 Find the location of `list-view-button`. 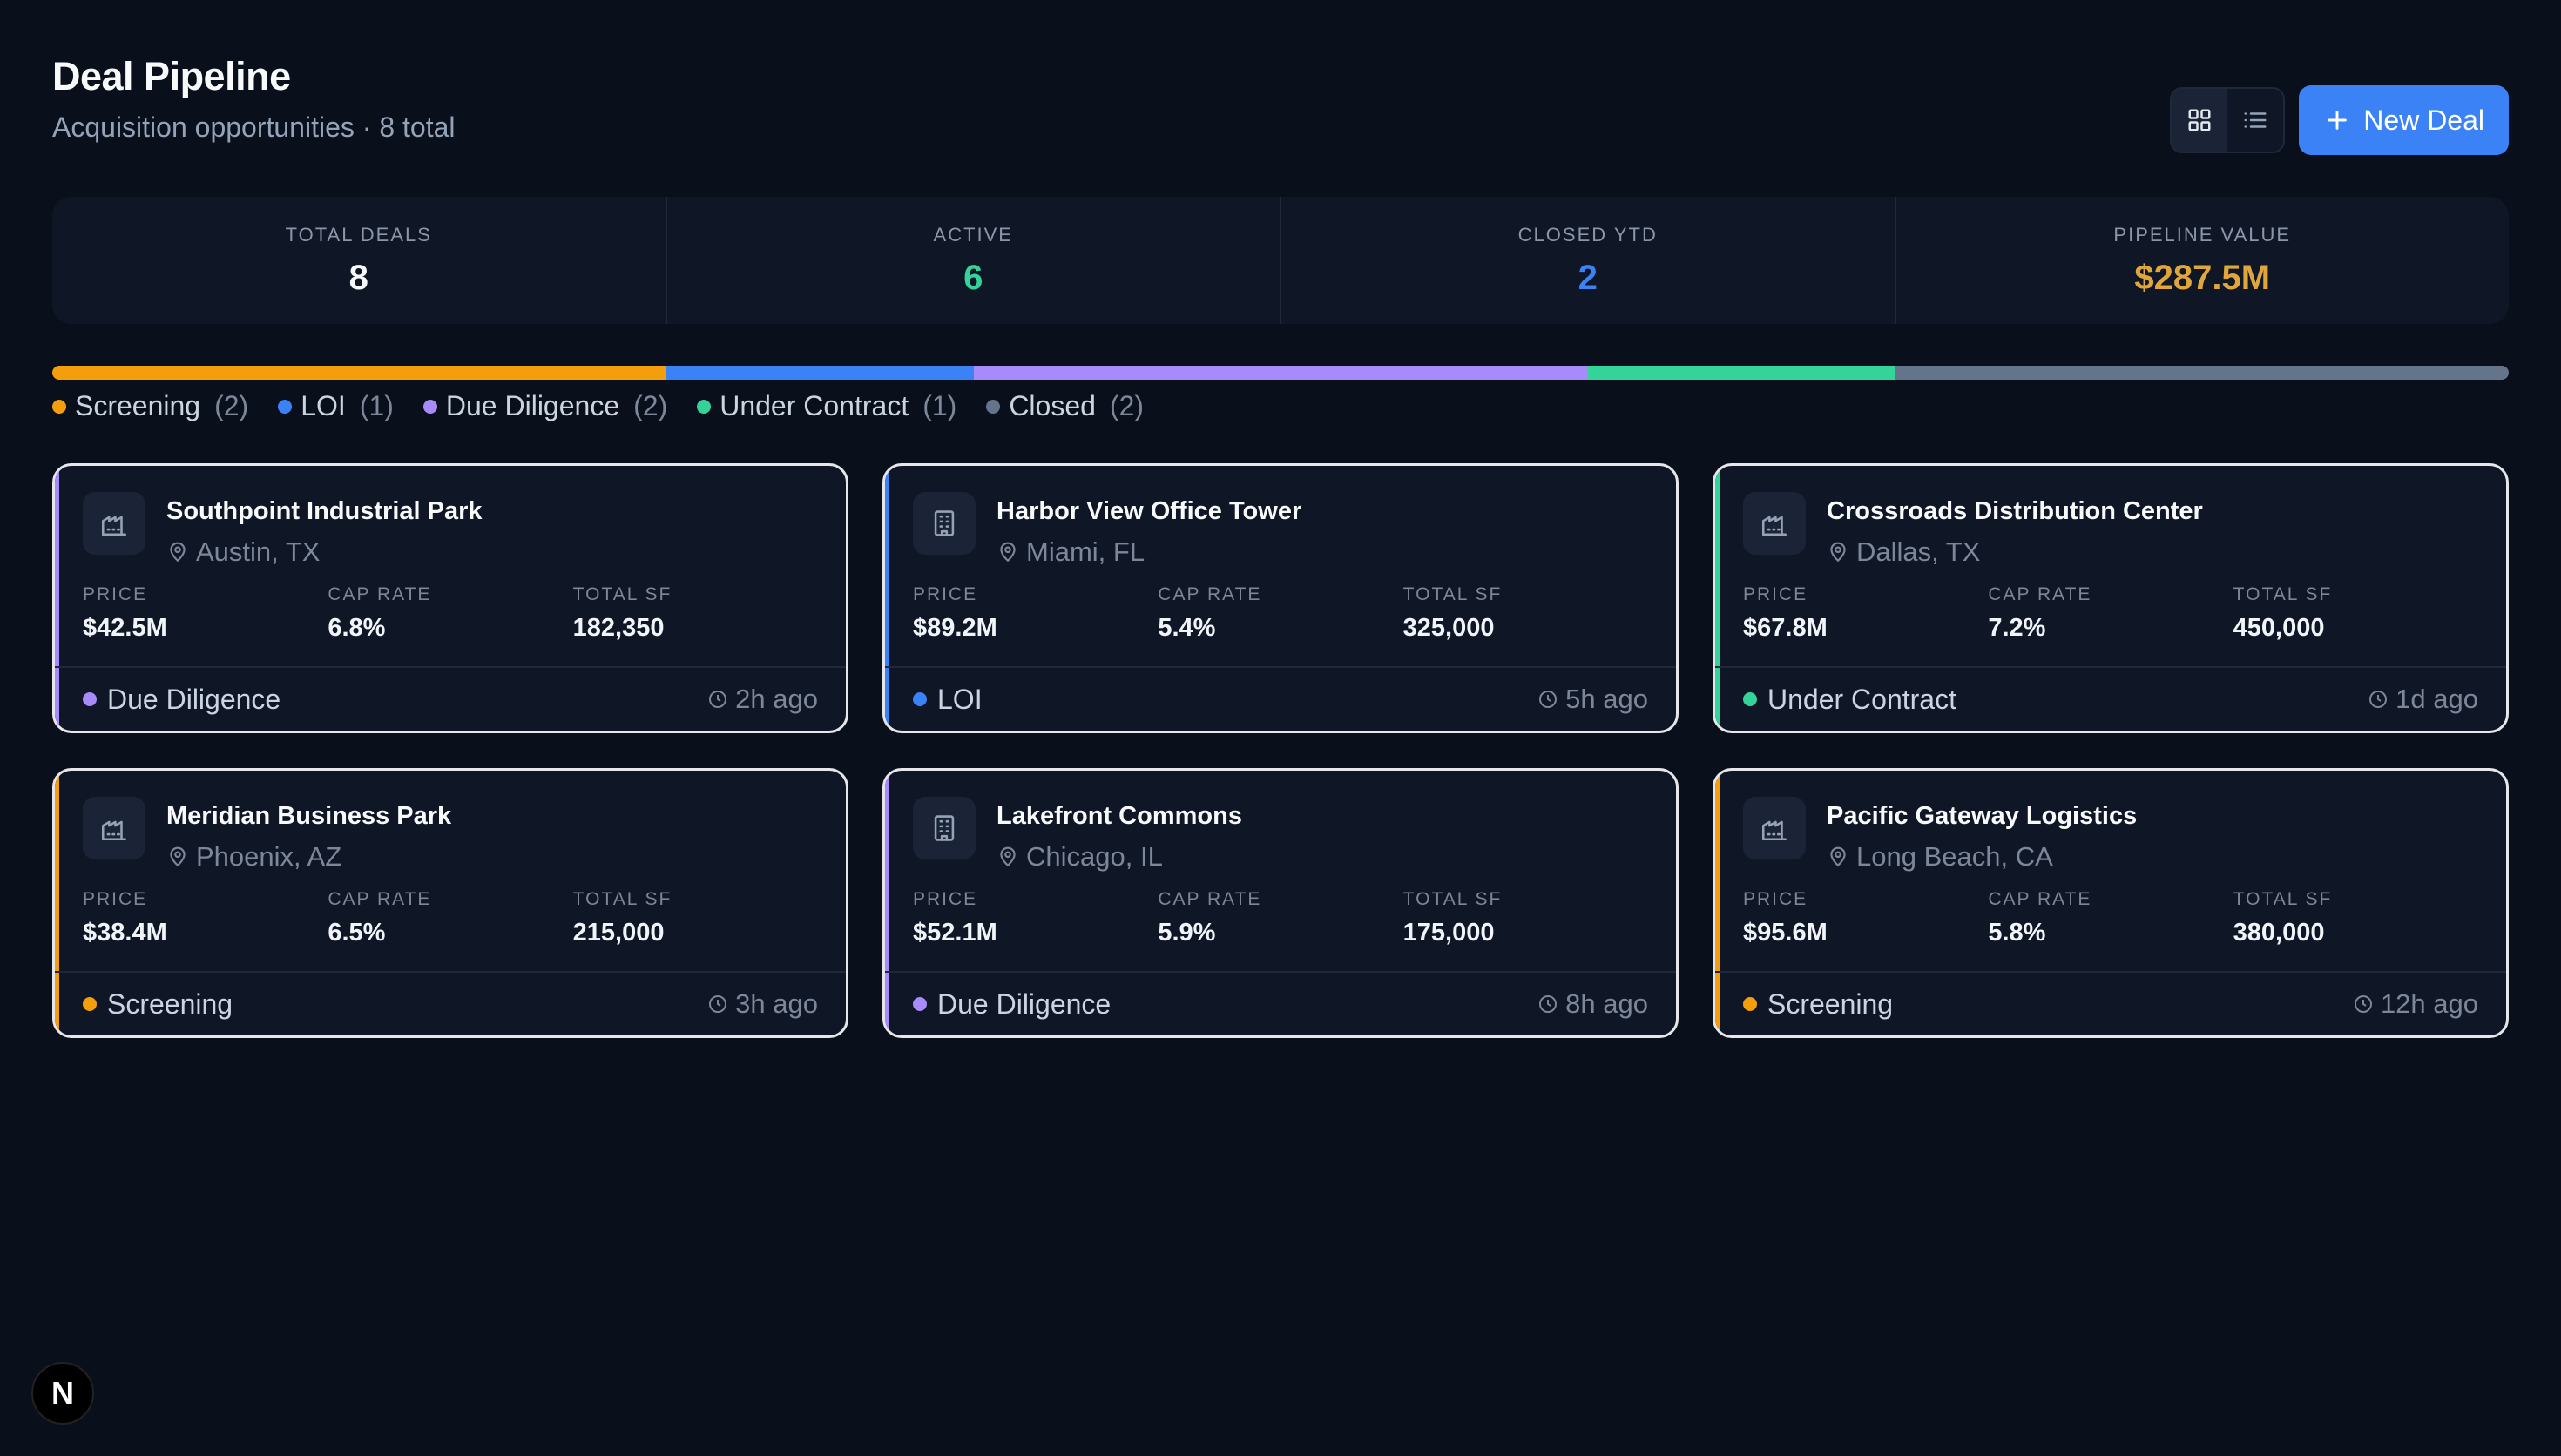

list-view-button is located at coordinates (2255, 120).